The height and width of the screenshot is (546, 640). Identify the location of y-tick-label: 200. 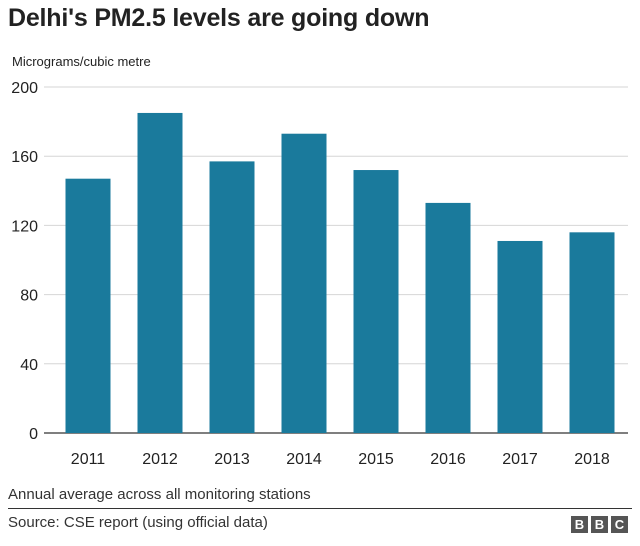
(24, 88).